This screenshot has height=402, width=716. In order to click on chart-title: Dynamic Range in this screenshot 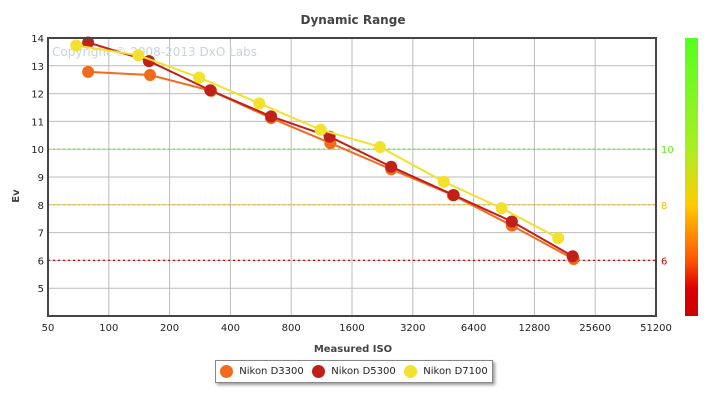, I will do `click(353, 20)`.